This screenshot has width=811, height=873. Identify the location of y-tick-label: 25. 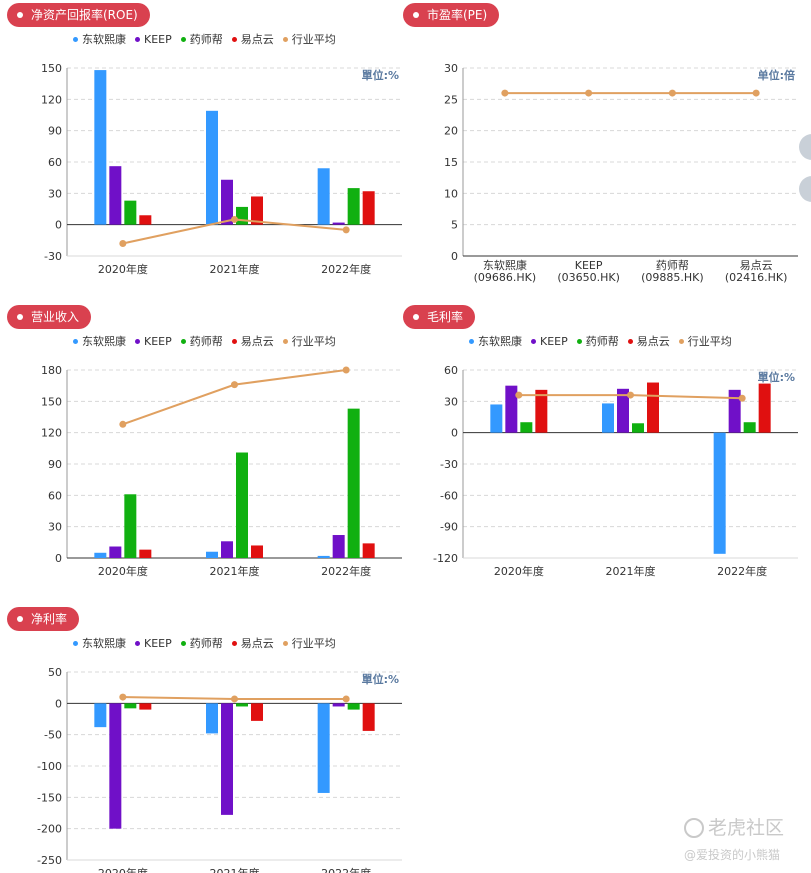
(451, 99).